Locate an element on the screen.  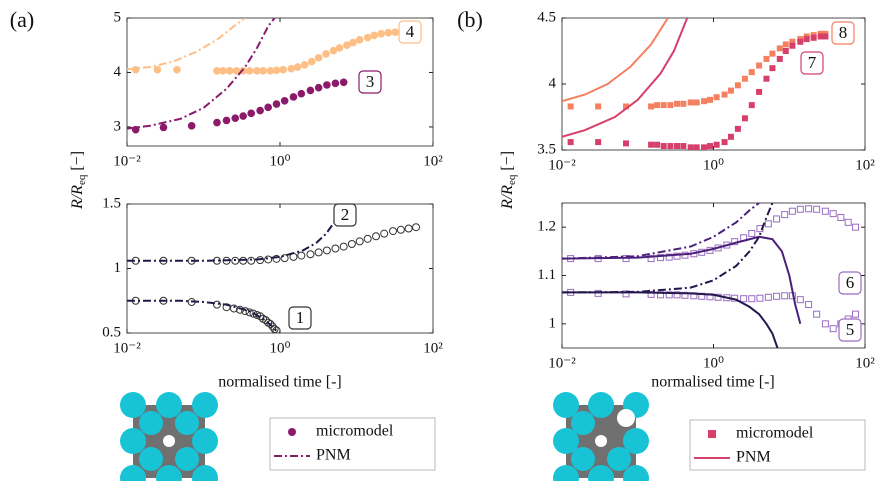
curve-label: 7 is located at coordinates (812, 62).